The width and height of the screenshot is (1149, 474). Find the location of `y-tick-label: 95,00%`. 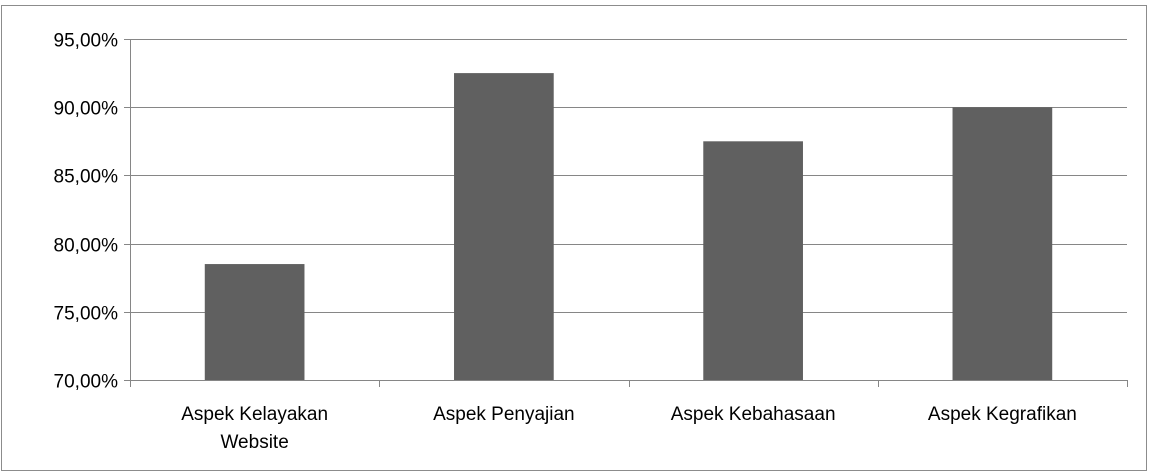

y-tick-label: 95,00% is located at coordinates (86, 41).